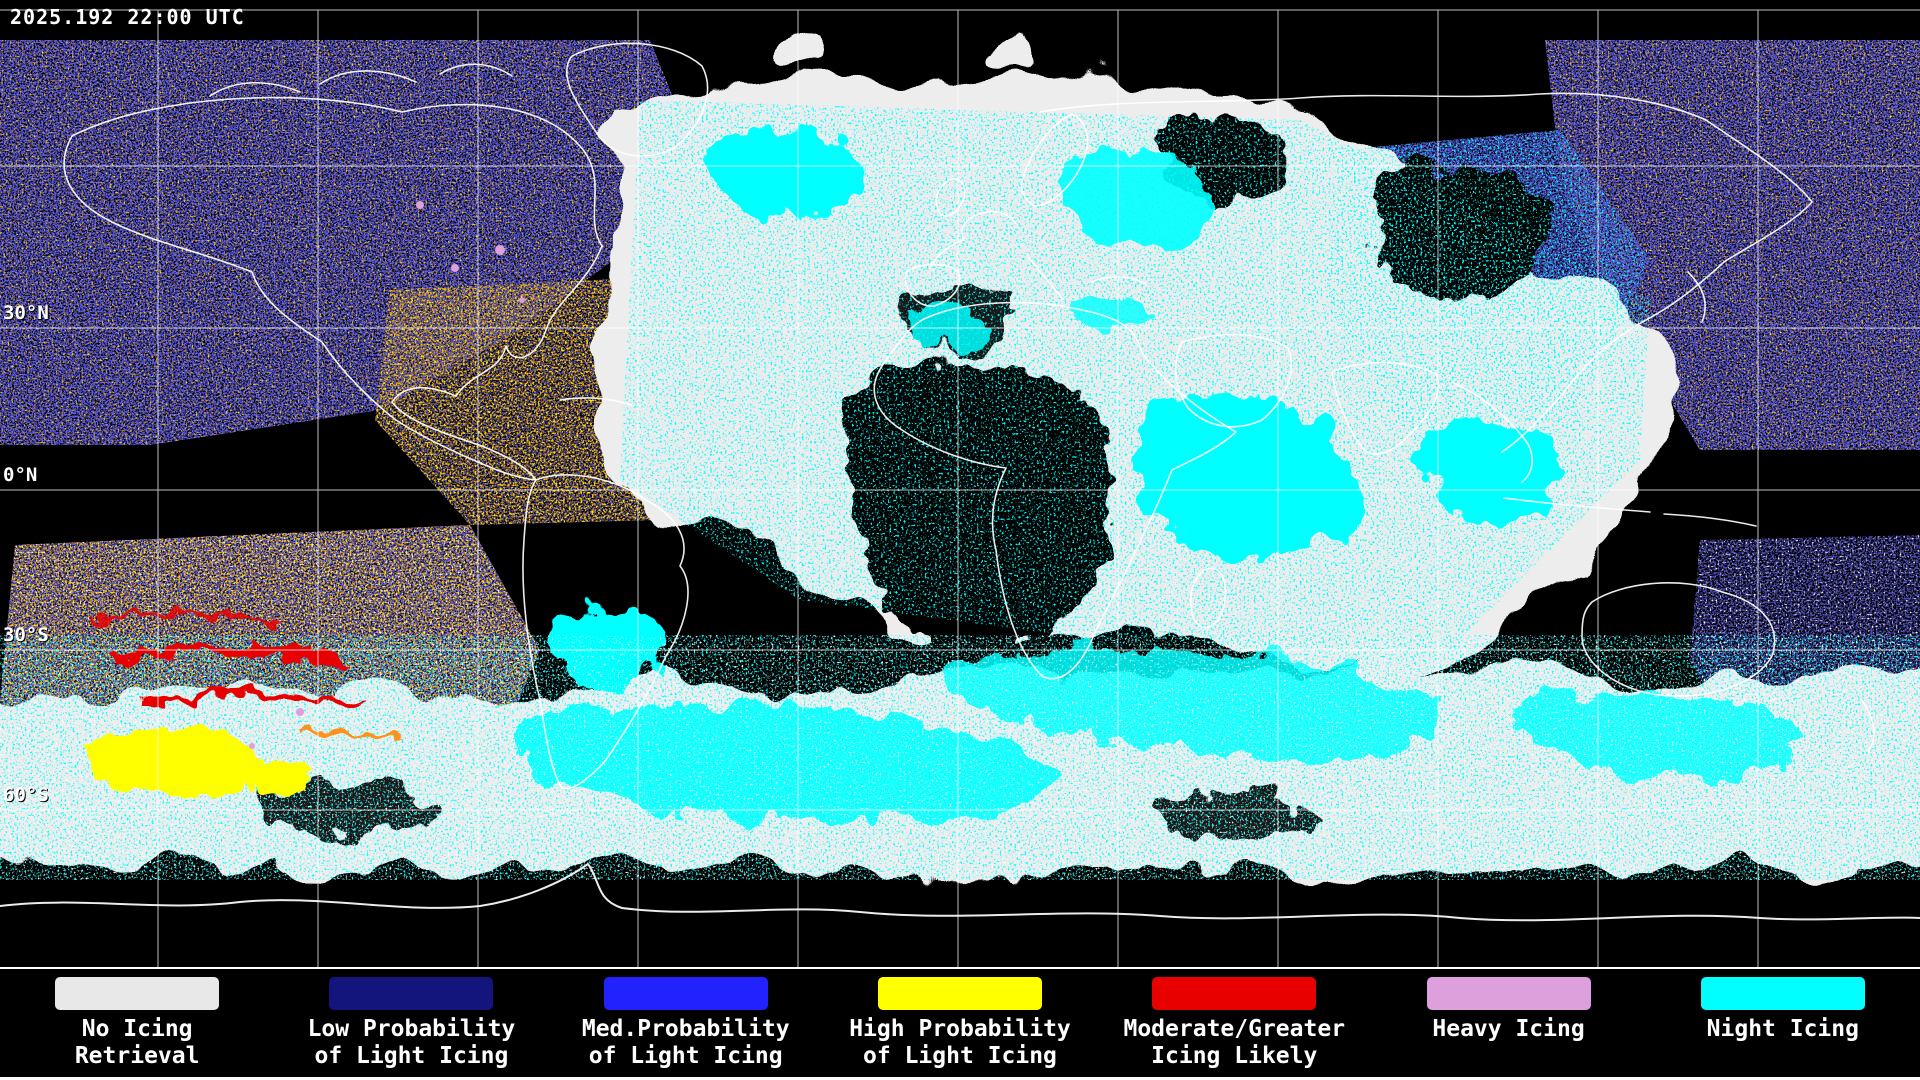 The width and height of the screenshot is (1920, 1080). I want to click on legend-item-moderate-greater: Moderate/Greater Icing Likely, so click(1234, 1024).